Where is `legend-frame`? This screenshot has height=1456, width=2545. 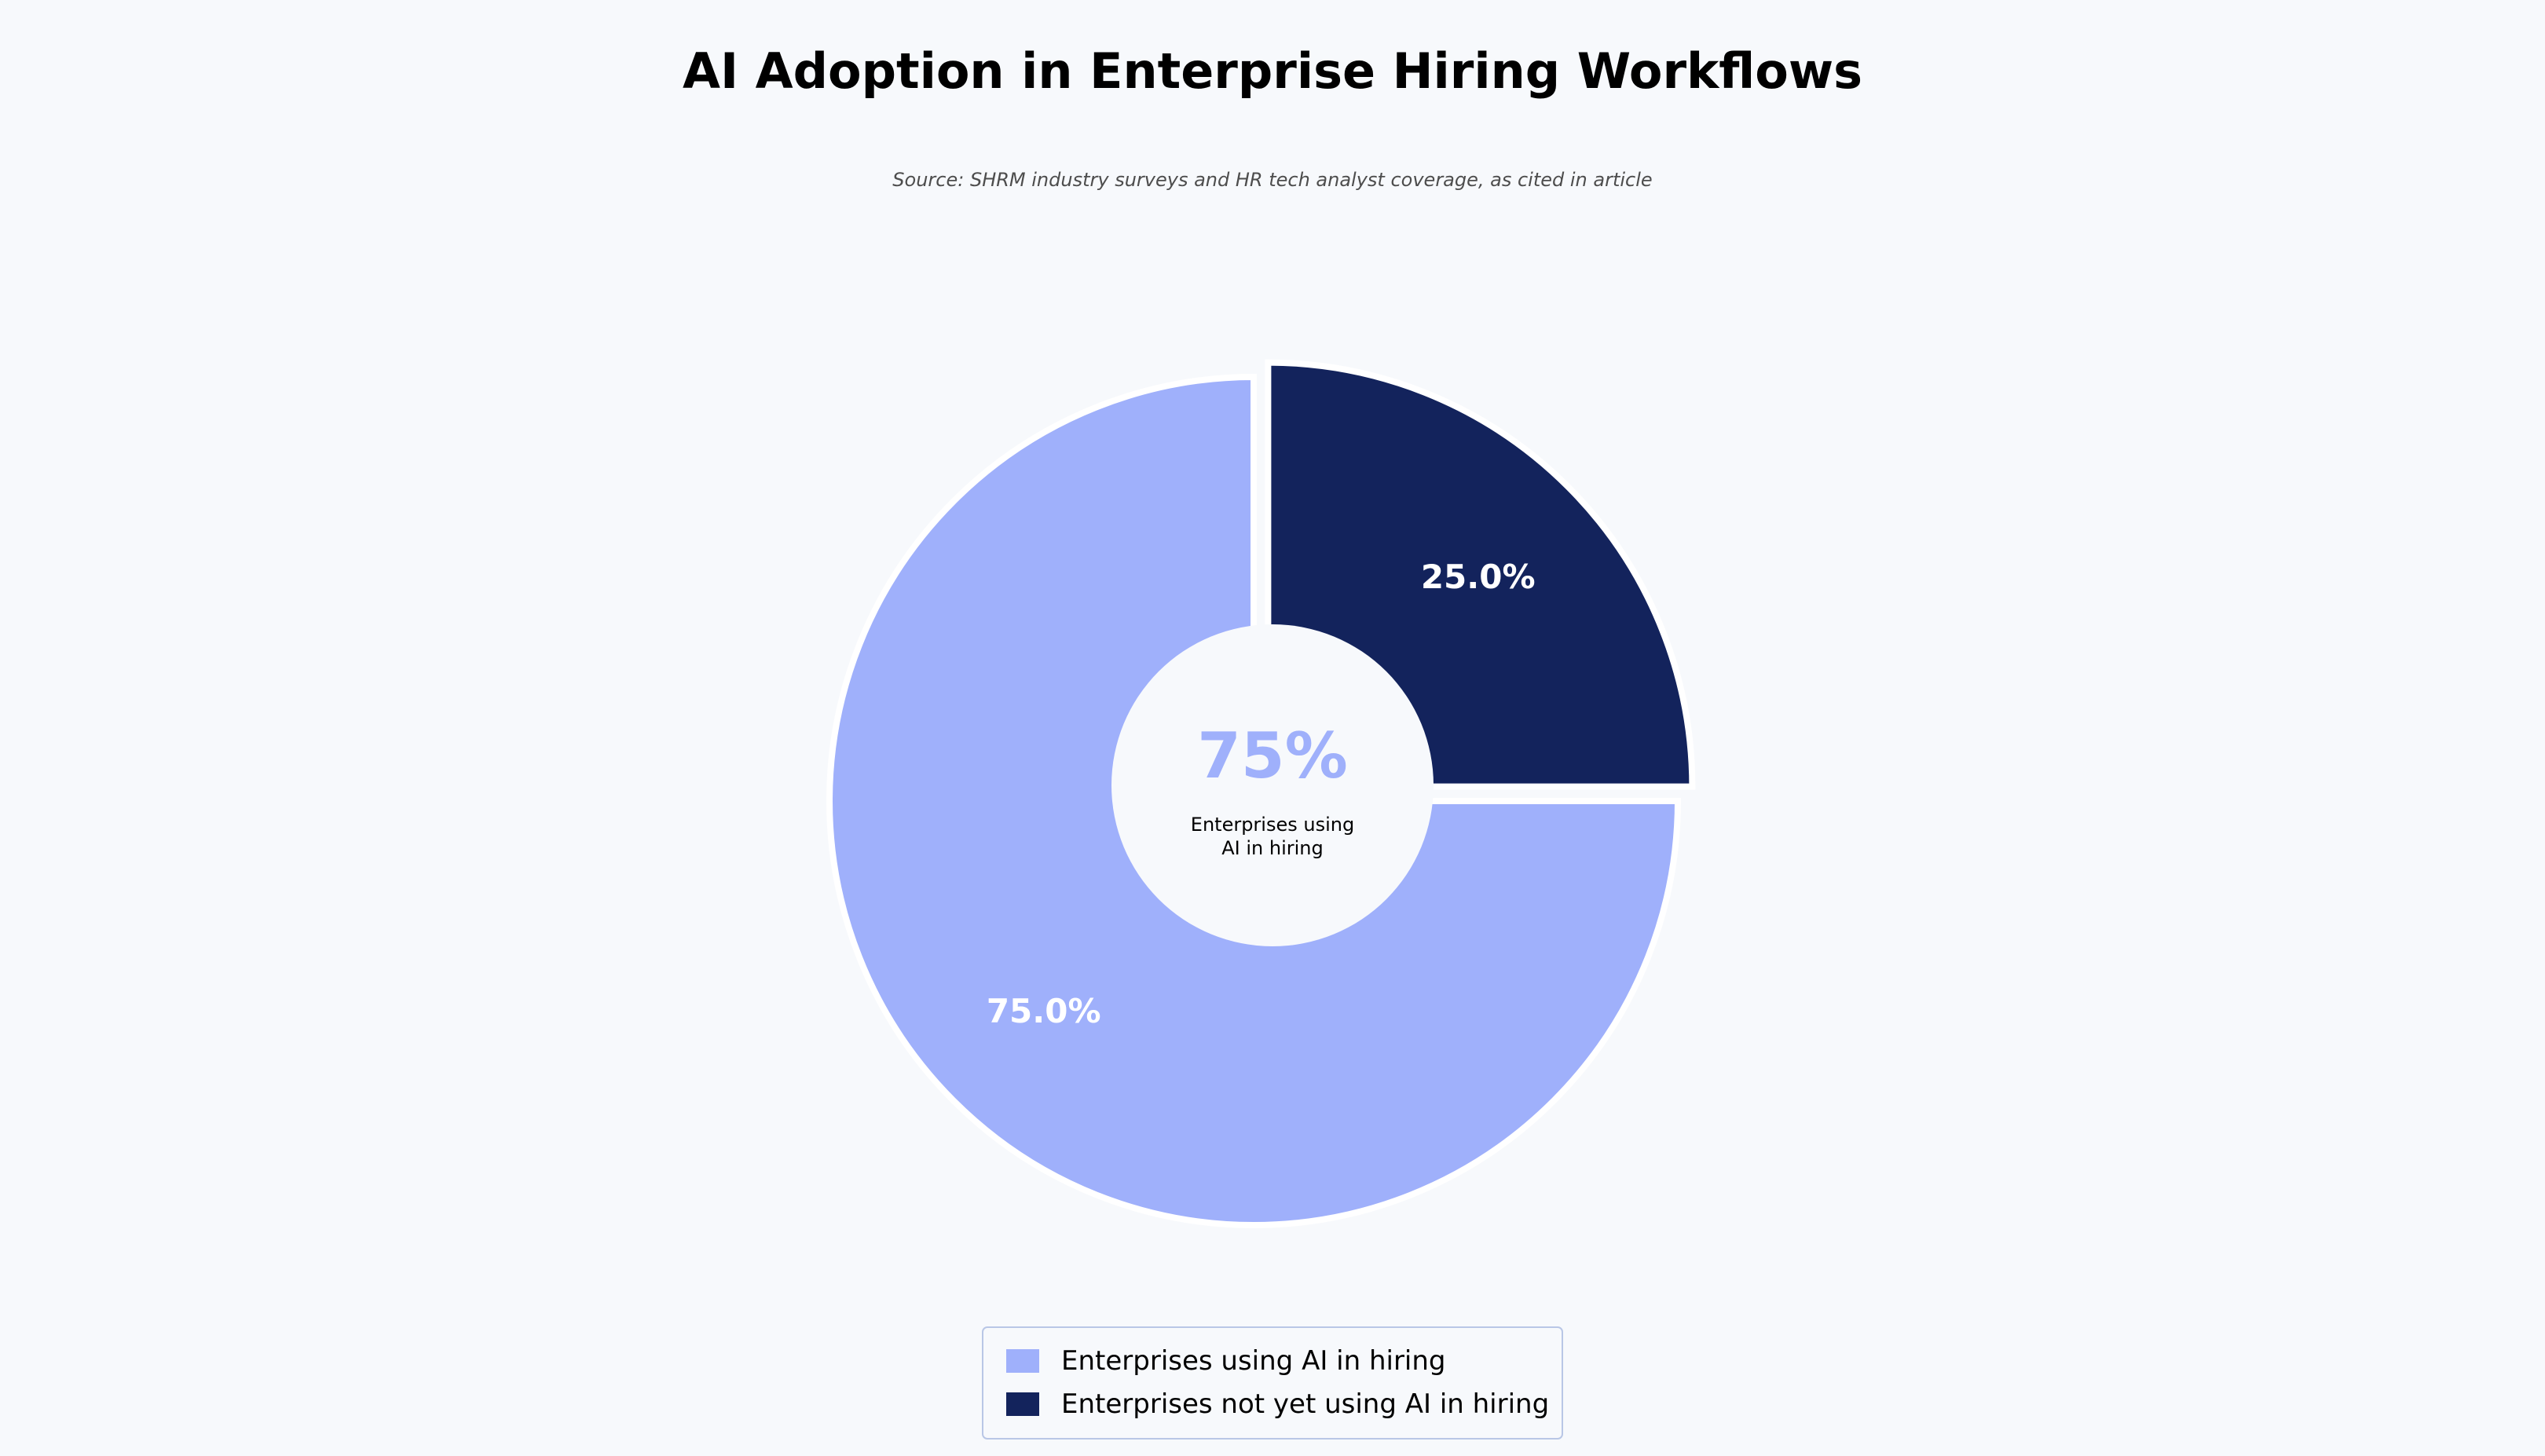 legend-frame is located at coordinates (1272, 1383).